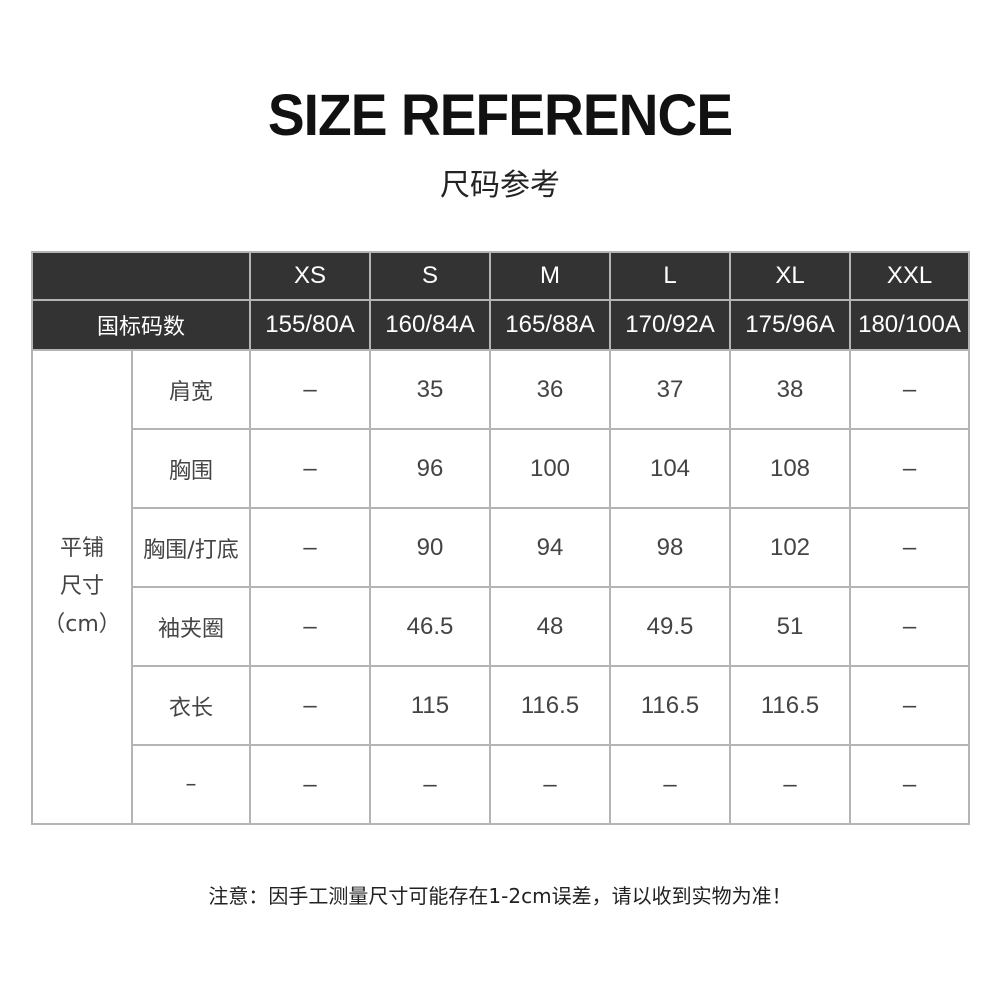 This screenshot has height=1000, width=1000. What do you see at coordinates (550, 276) in the screenshot?
I see `size-header: M` at bounding box center [550, 276].